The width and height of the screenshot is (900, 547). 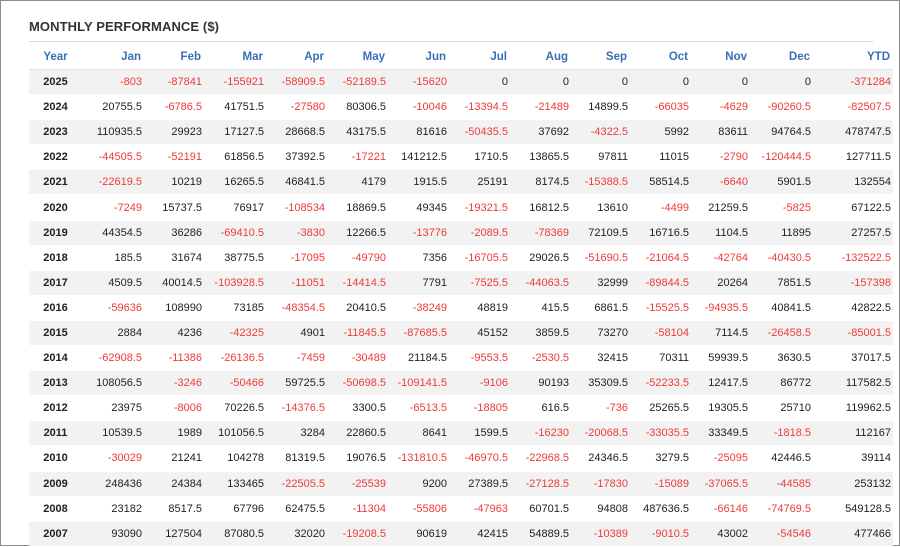 What do you see at coordinates (479, 82) in the screenshot?
I see `cell-jul: 0` at bounding box center [479, 82].